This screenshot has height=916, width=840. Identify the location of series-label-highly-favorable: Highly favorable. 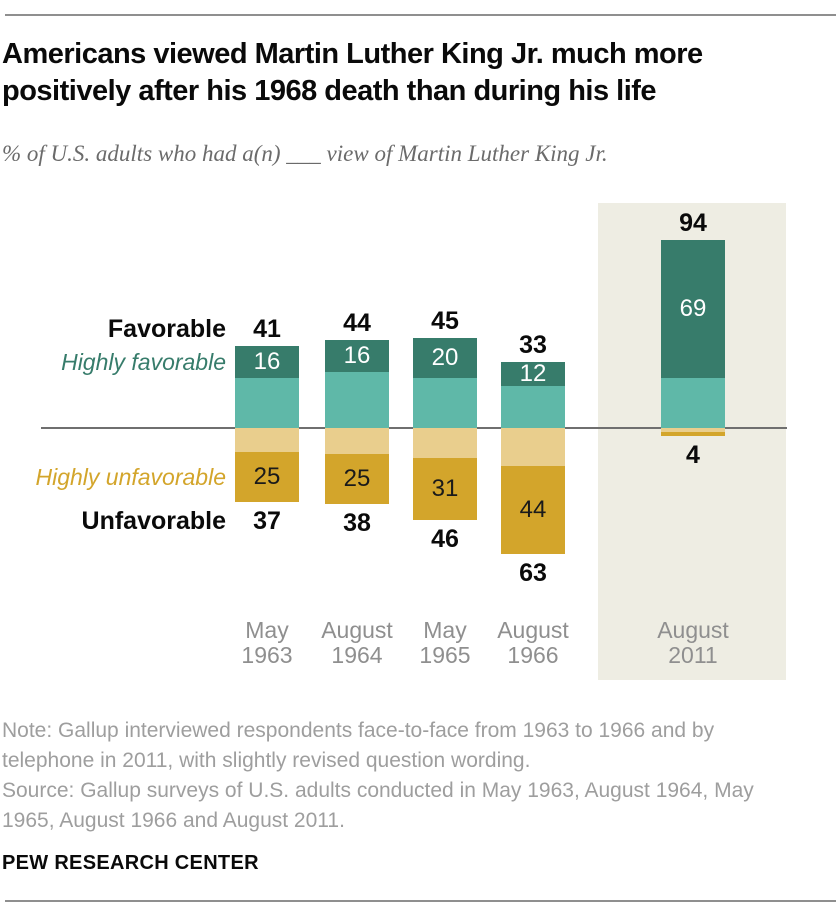
(143, 362).